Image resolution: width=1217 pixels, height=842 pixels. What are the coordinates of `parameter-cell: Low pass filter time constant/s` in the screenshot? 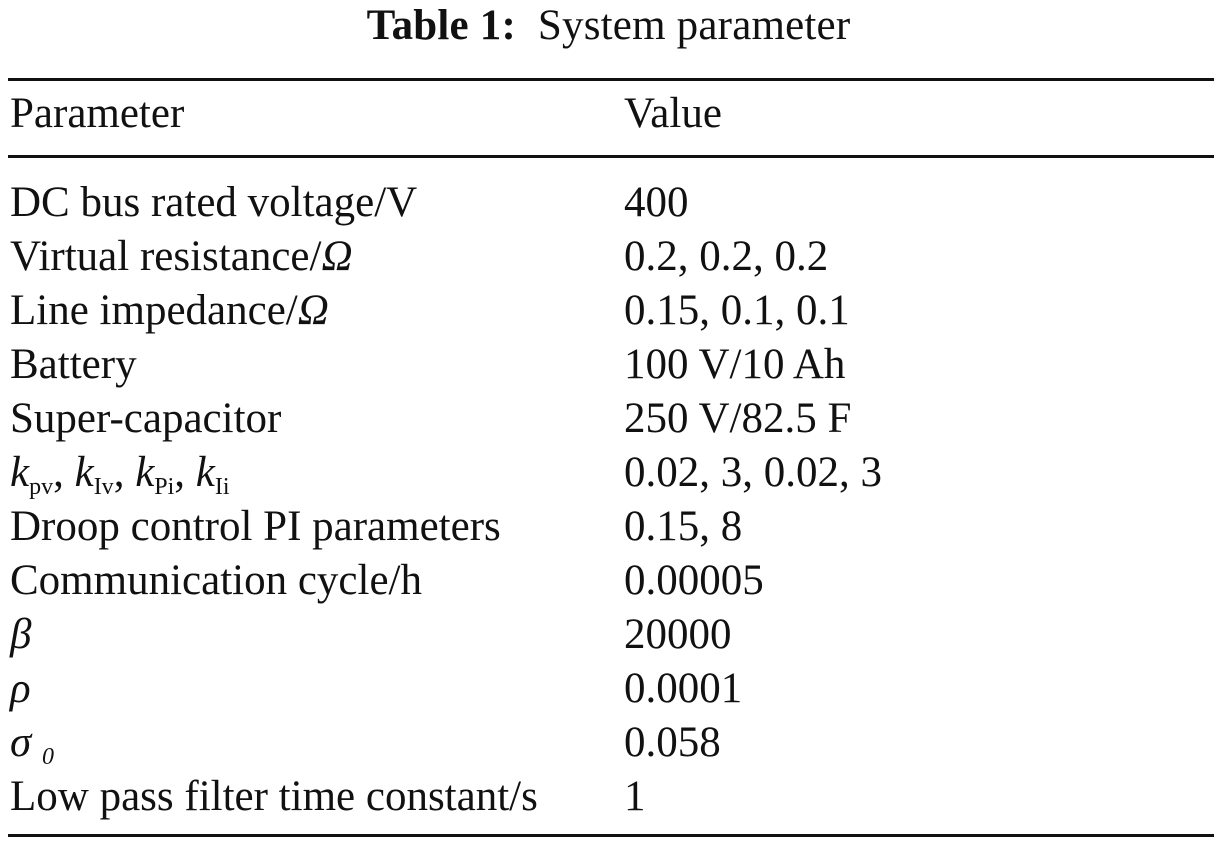 It's located at (274, 796).